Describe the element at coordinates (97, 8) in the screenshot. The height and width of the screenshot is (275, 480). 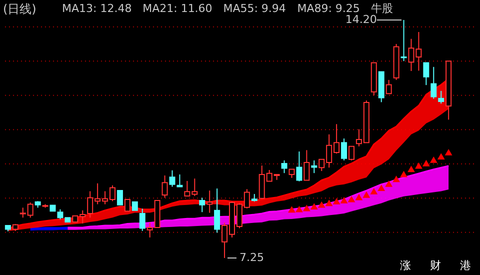
I see `text: MA13: 12.48` at that location.